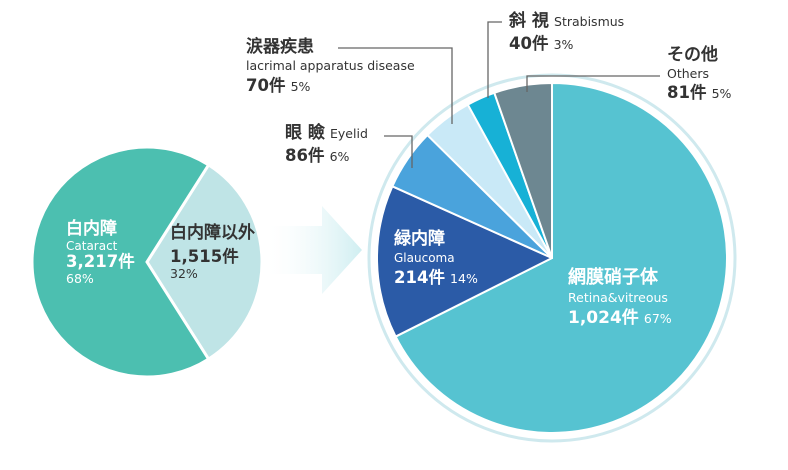 This screenshot has width=788, height=470. I want to click on leader-others, so click(593, 83).